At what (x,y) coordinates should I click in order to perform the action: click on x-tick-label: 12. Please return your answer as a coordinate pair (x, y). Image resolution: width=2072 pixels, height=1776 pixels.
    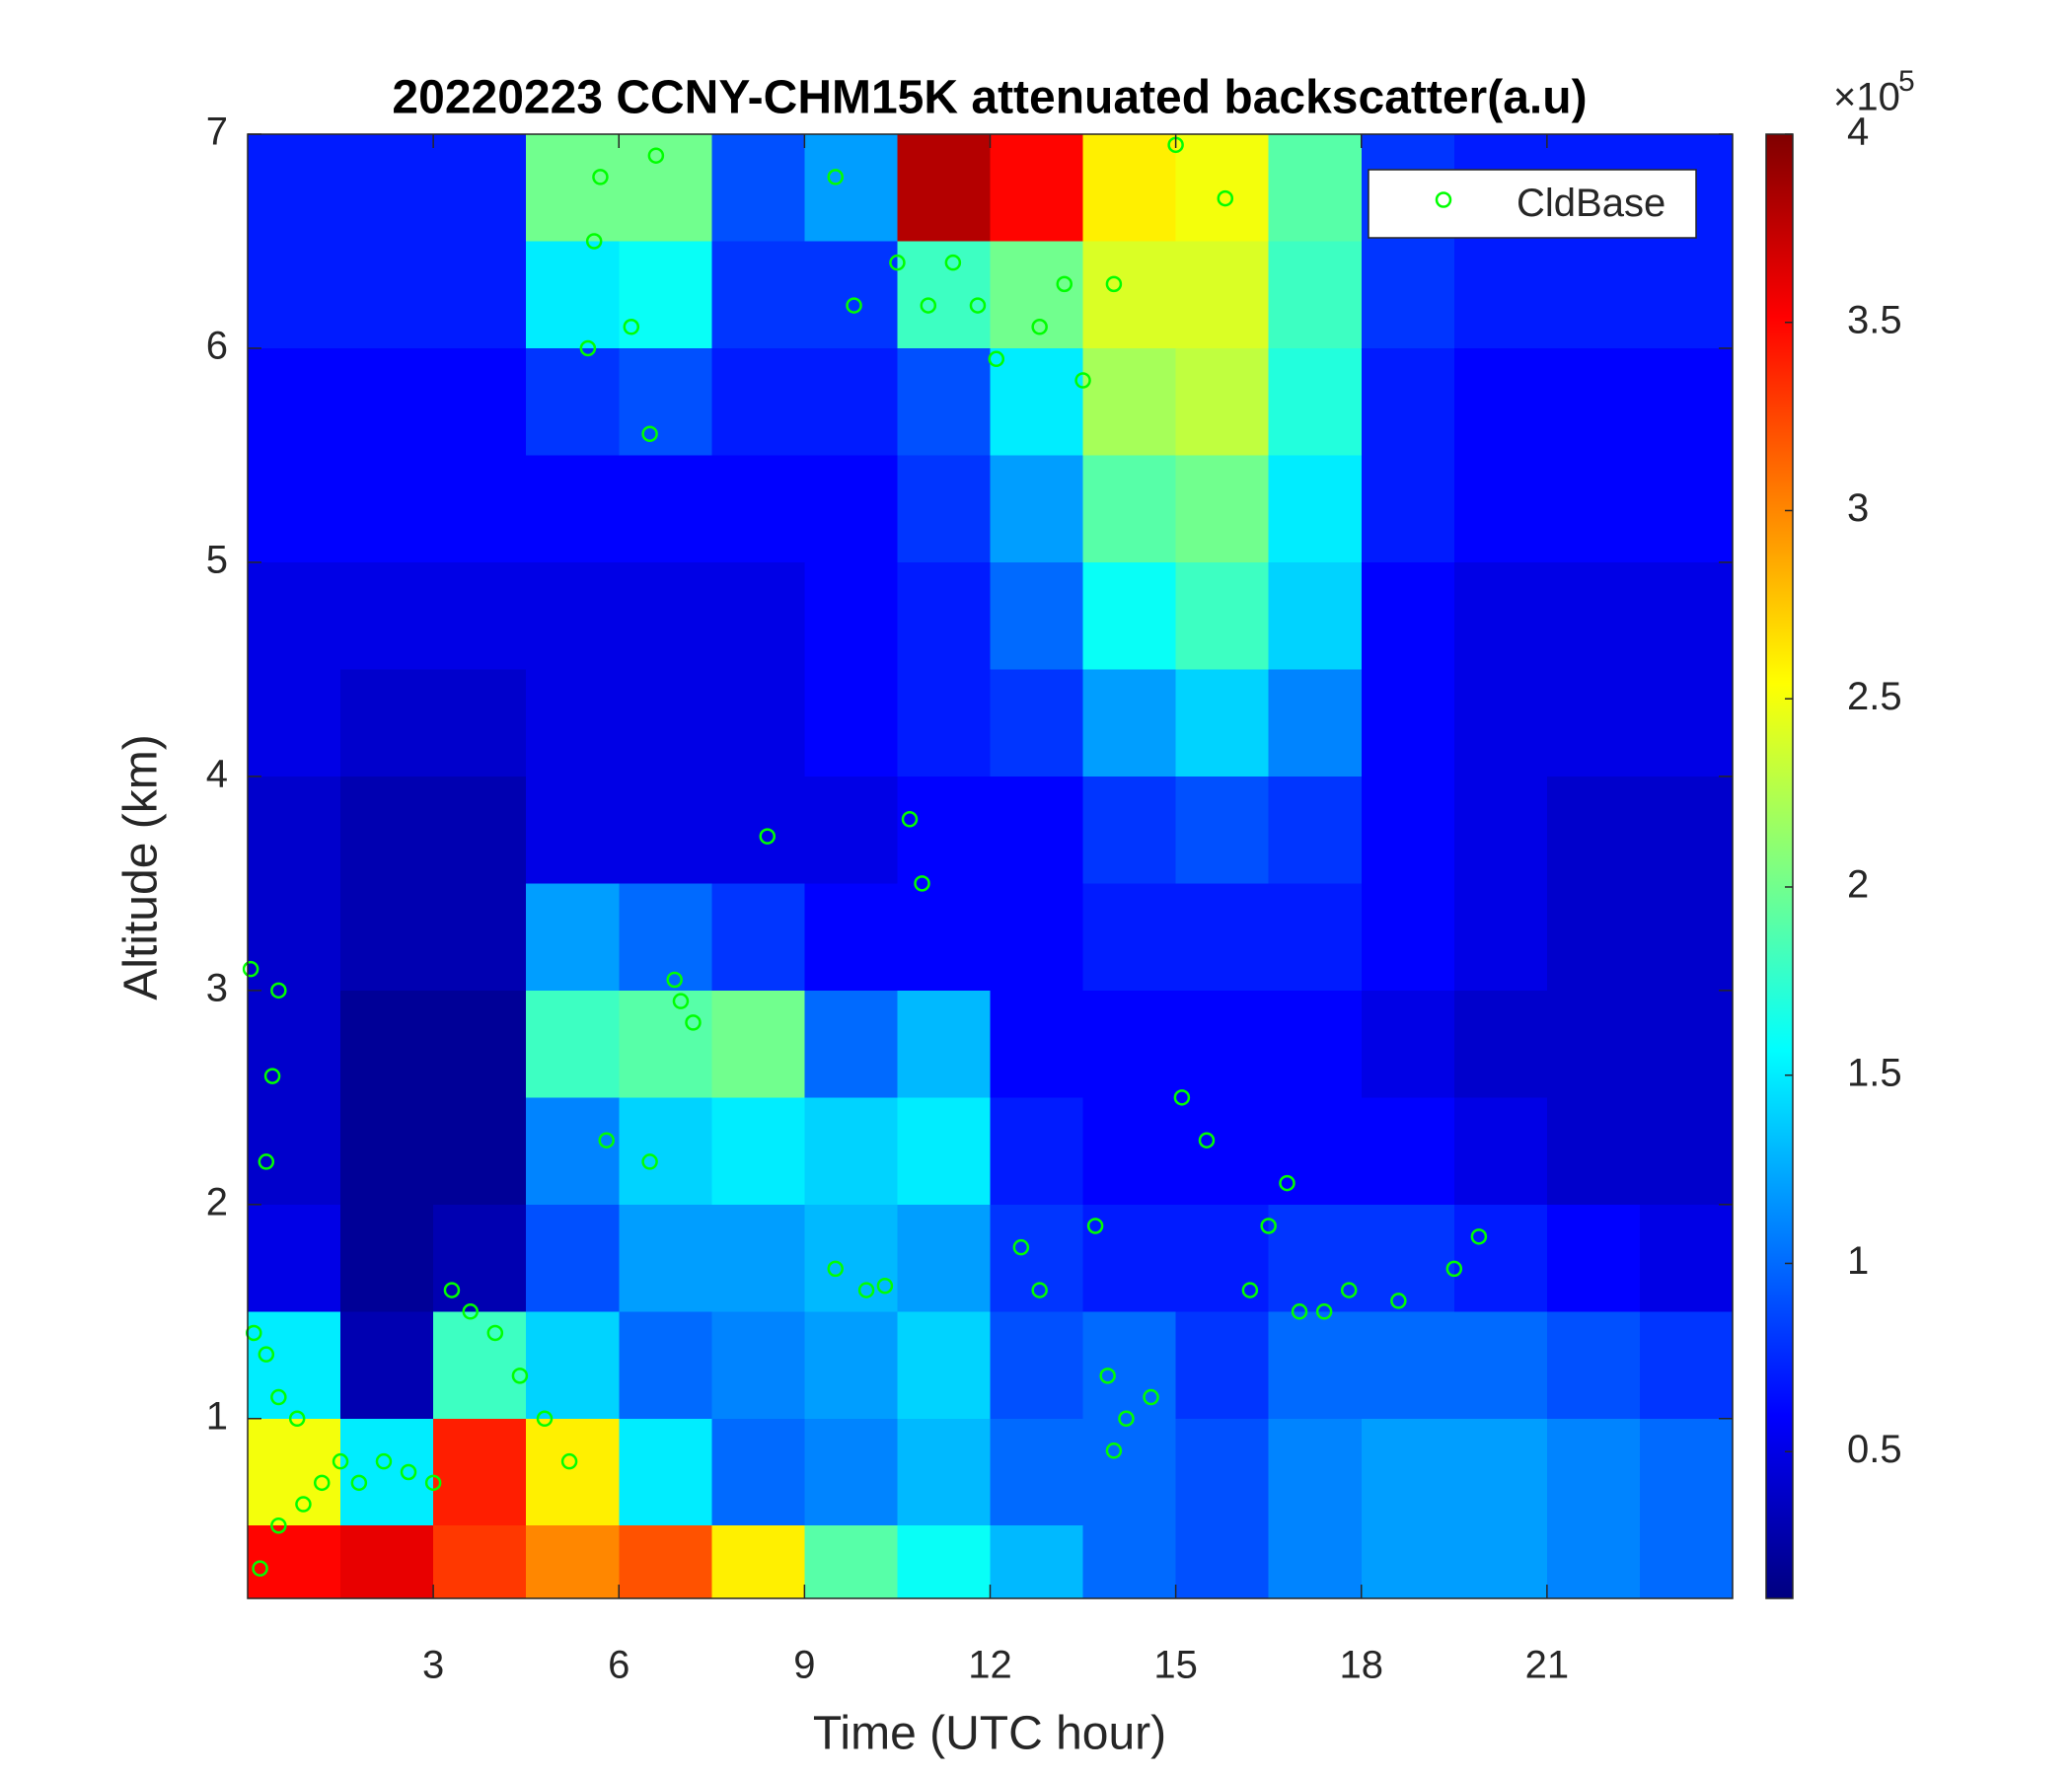
    Looking at the image, I should click on (990, 1666).